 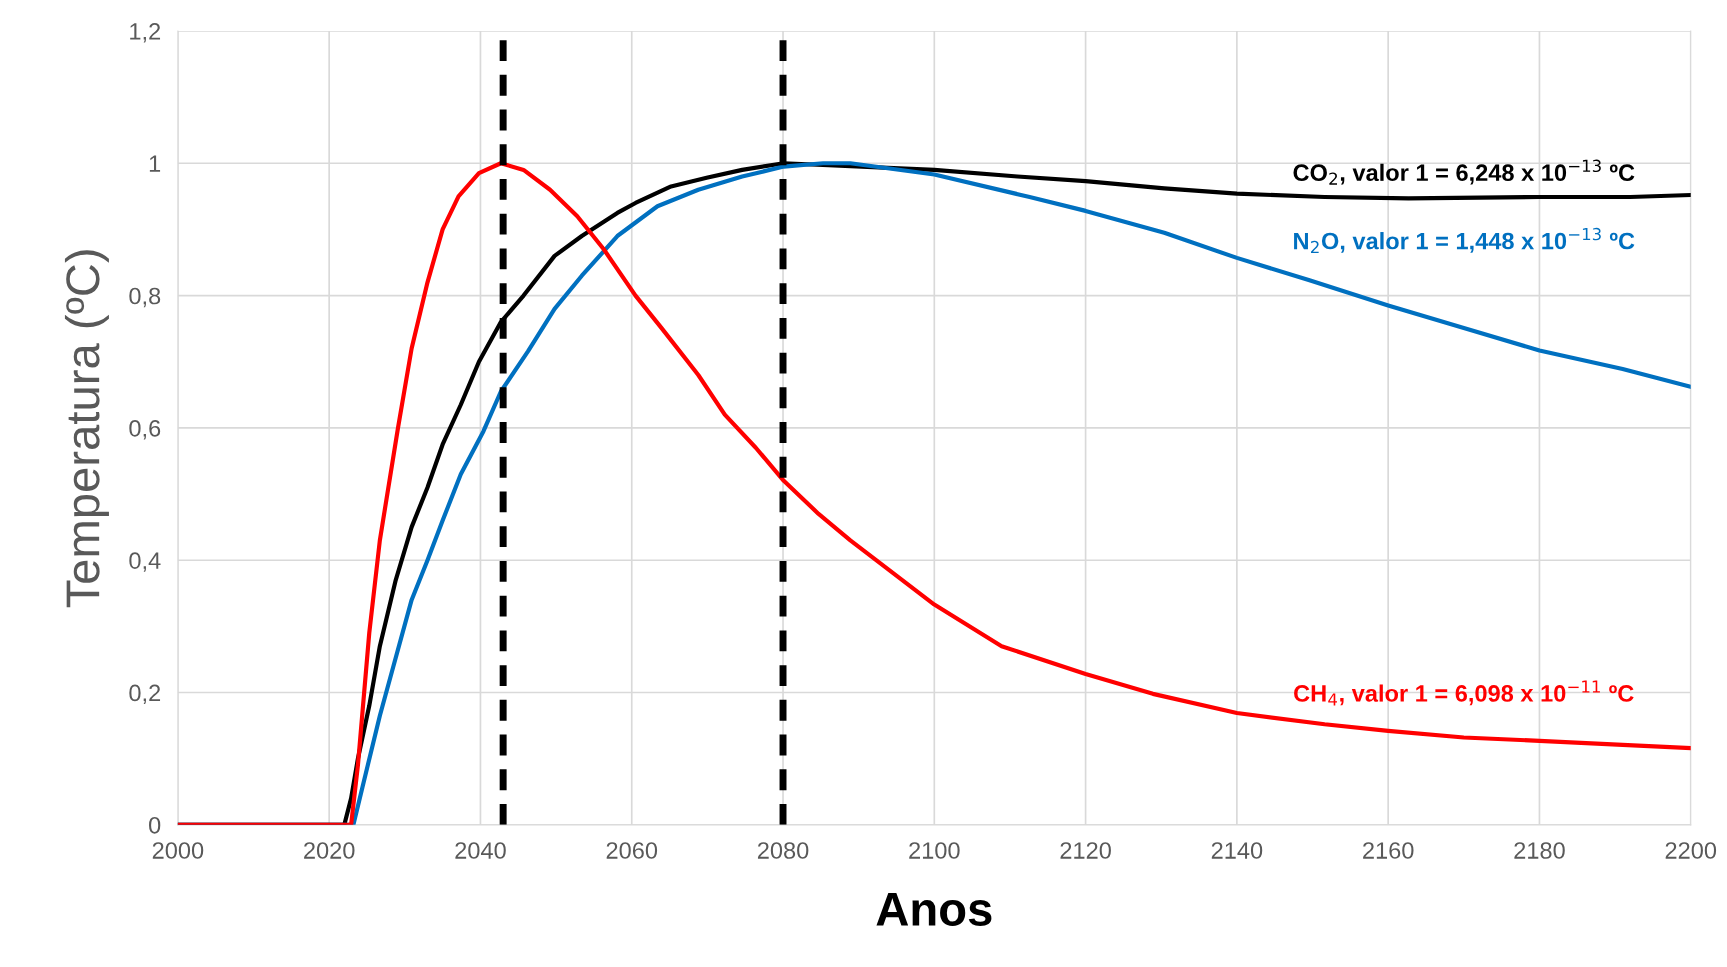 What do you see at coordinates (145, 33) in the screenshot?
I see `y-tick-label: 1,2` at bounding box center [145, 33].